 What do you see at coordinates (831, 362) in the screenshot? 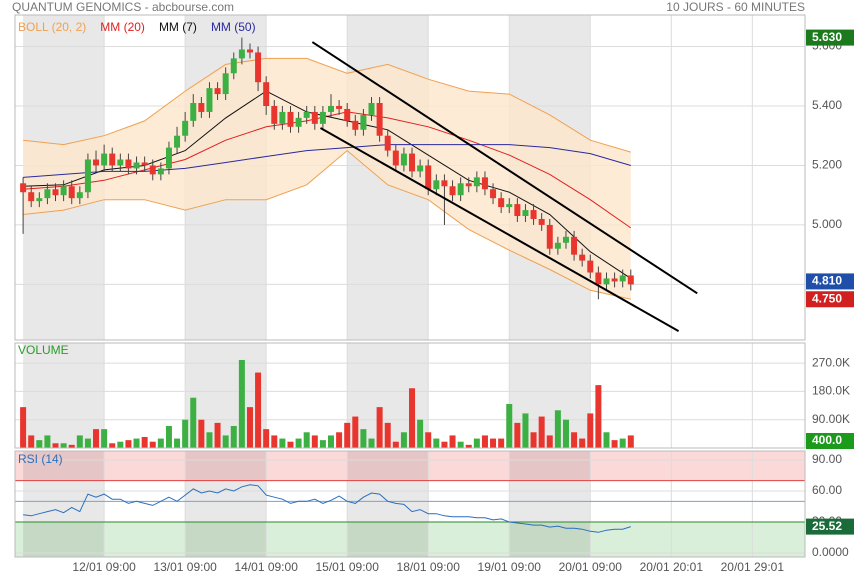
I see `y-tick-label: 270.0K` at bounding box center [831, 362].